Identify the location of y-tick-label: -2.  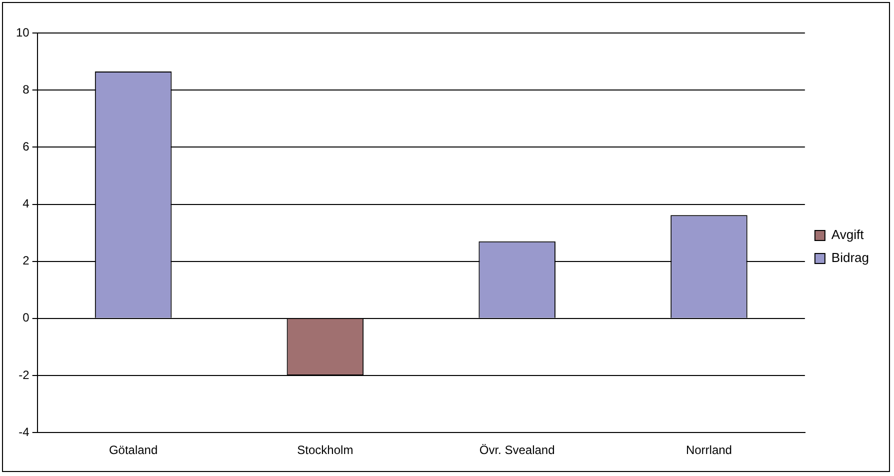
(24, 375).